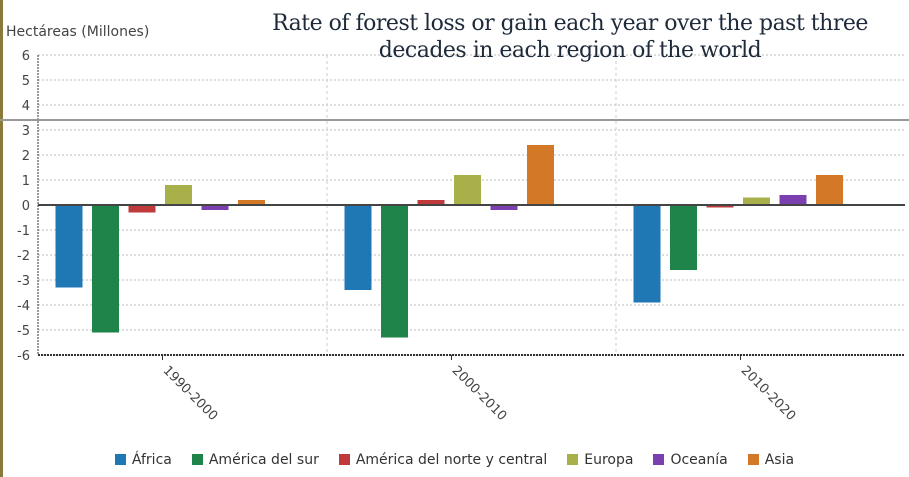 This screenshot has width=909, height=477. What do you see at coordinates (26, 206) in the screenshot?
I see `y-tick-label: 0` at bounding box center [26, 206].